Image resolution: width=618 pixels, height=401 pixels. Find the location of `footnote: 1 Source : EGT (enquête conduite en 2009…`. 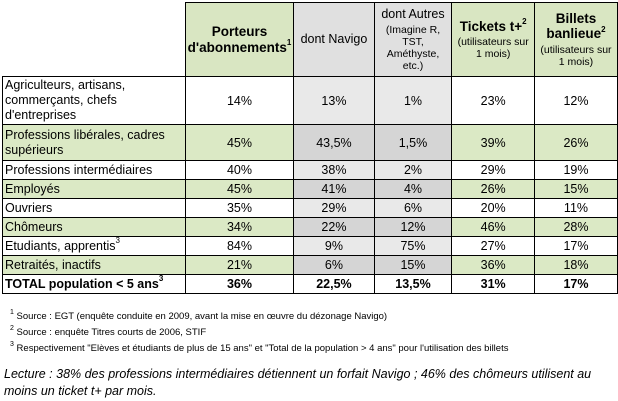

footnote: 1 Source : EGT (enquête conduite en 2009… is located at coordinates (259, 317).